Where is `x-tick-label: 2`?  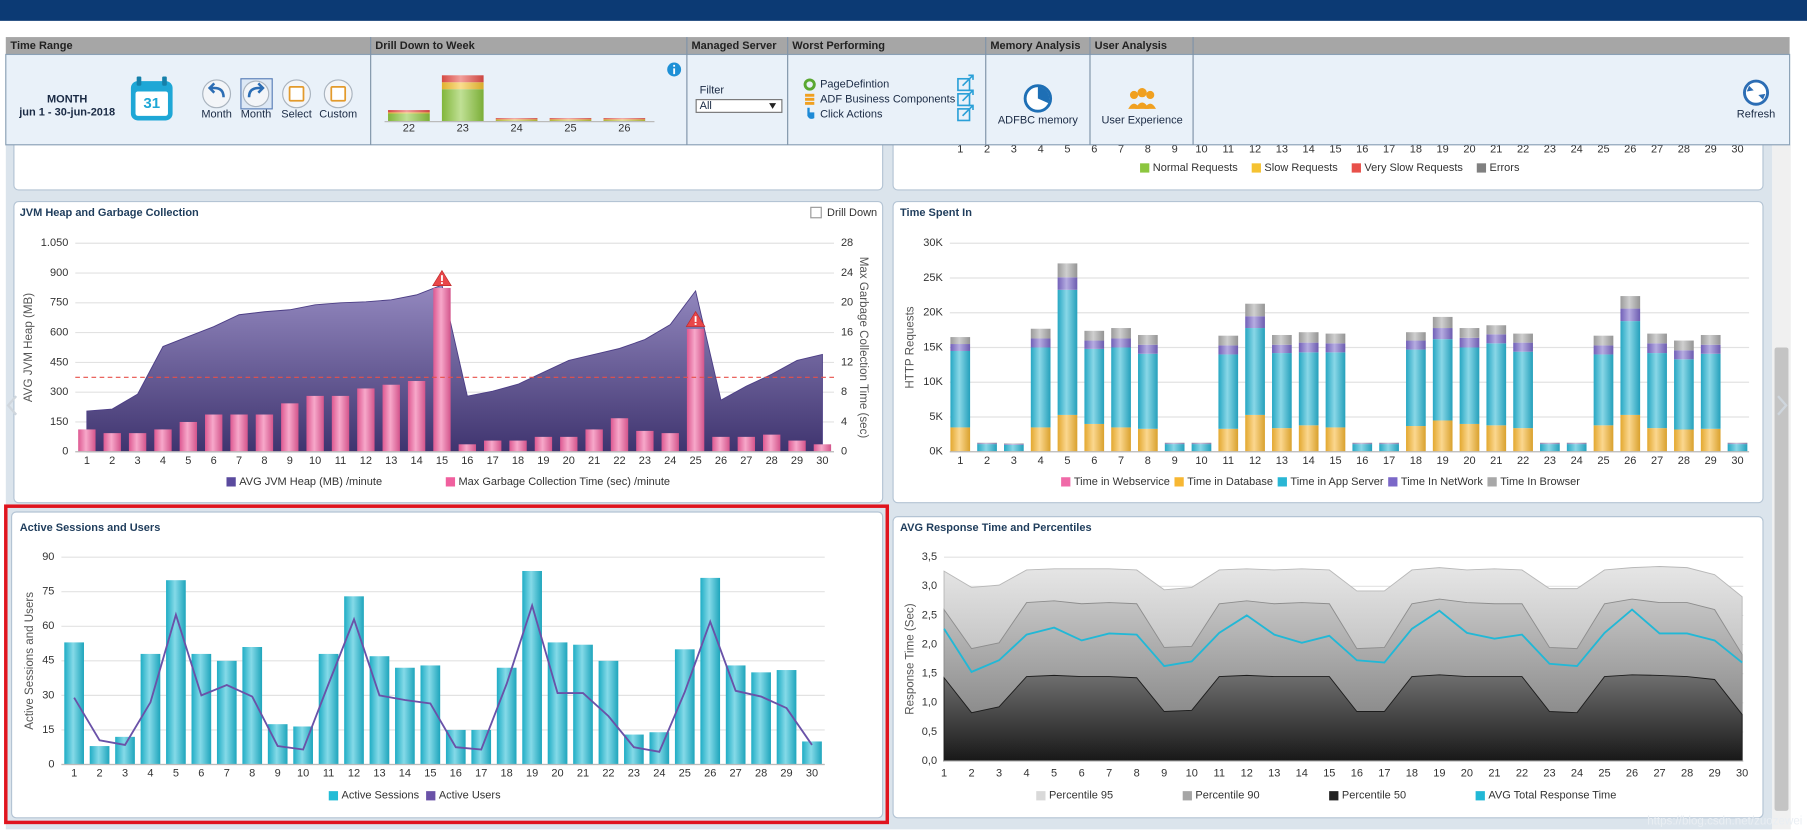
x-tick-label: 2 is located at coordinates (987, 149).